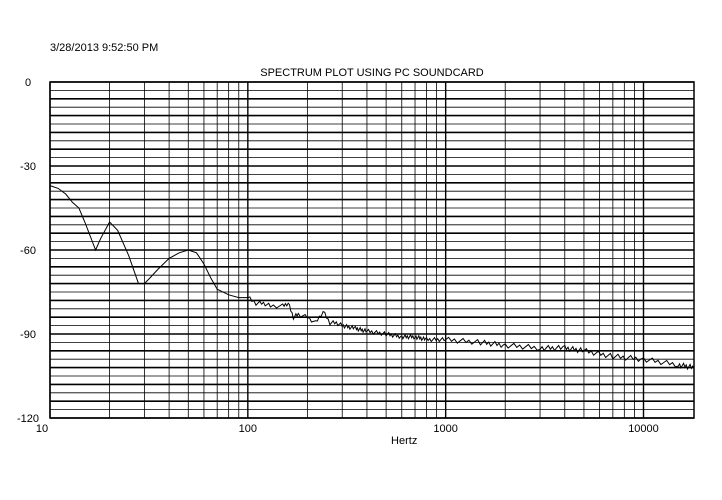  I want to click on x-axis-label: Hertz, so click(404, 441).